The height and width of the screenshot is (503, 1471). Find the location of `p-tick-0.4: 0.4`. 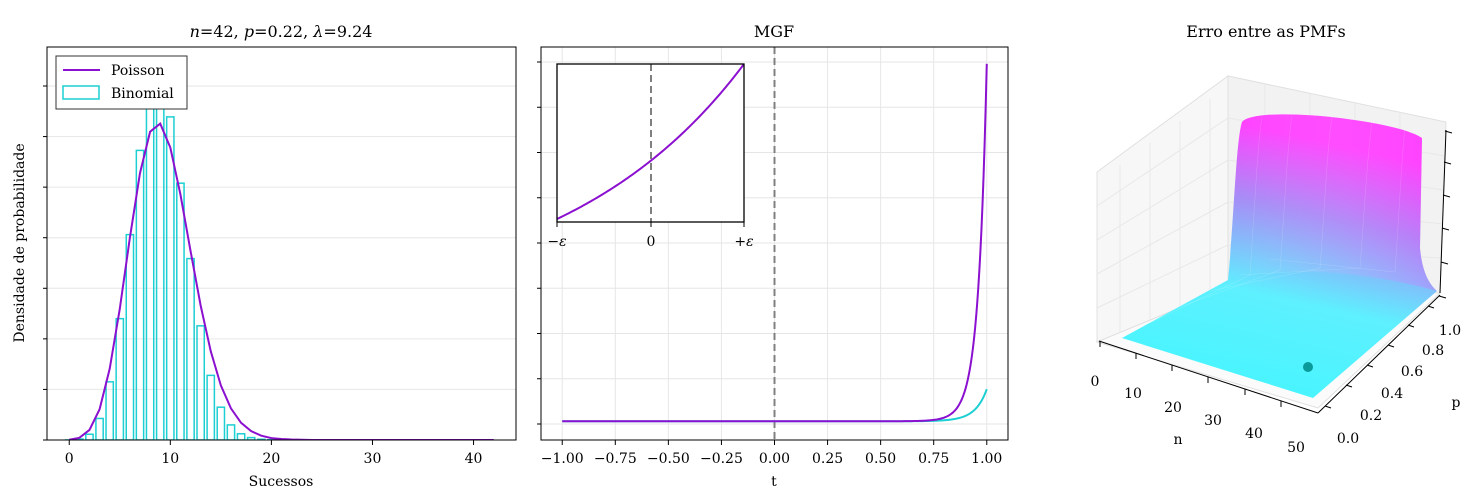

p-tick-0.4: 0.4 is located at coordinates (1392, 394).